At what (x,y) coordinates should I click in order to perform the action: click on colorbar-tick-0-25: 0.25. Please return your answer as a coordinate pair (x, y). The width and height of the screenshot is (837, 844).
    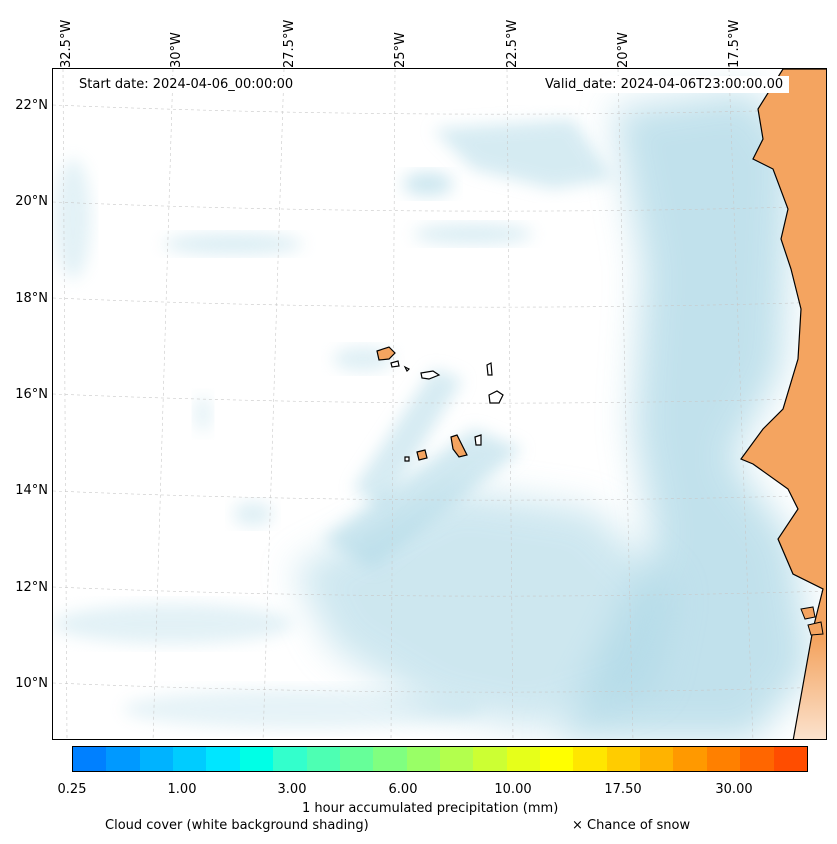
    Looking at the image, I should click on (72, 789).